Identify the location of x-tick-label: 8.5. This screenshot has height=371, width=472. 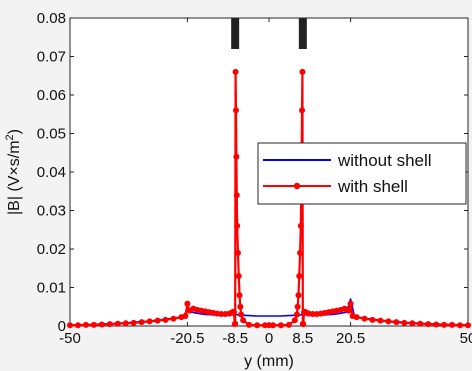
(302, 338).